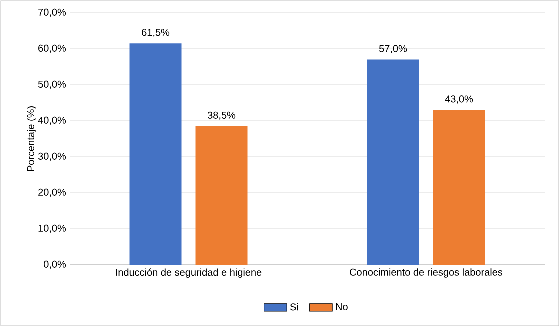  Describe the element at coordinates (342, 307) in the screenshot. I see `legend-label: No` at that location.